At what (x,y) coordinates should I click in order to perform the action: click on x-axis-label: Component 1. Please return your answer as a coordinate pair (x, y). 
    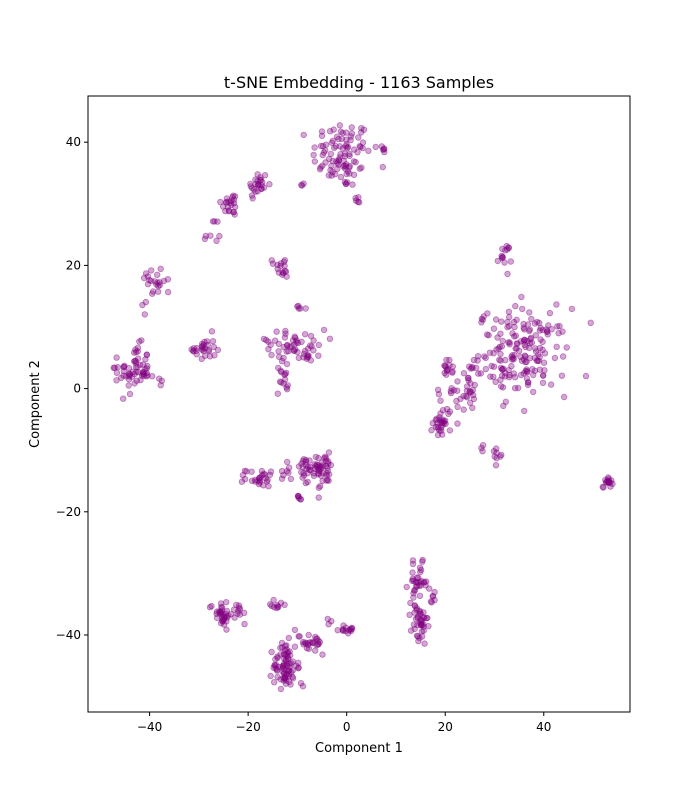
    Looking at the image, I should click on (359, 748).